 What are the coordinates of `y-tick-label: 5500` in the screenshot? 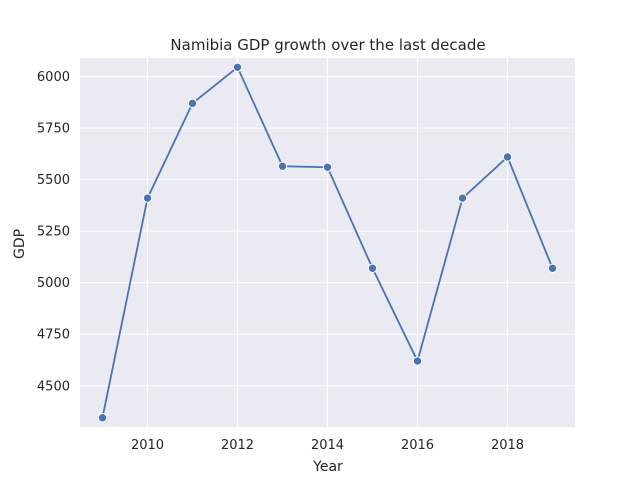 It's located at (53, 180).